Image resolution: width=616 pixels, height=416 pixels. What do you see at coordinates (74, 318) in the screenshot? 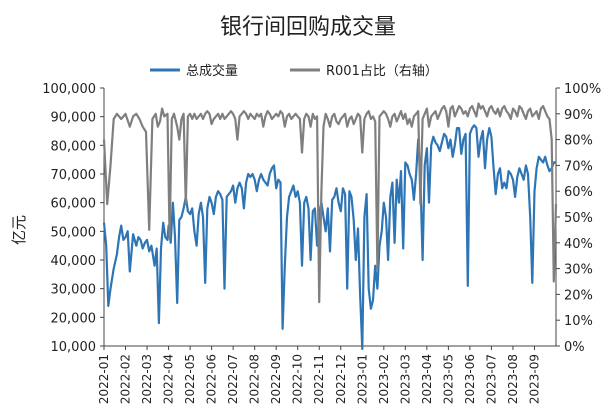
I see `y-left-tick-label: 20,000` at bounding box center [74, 318].